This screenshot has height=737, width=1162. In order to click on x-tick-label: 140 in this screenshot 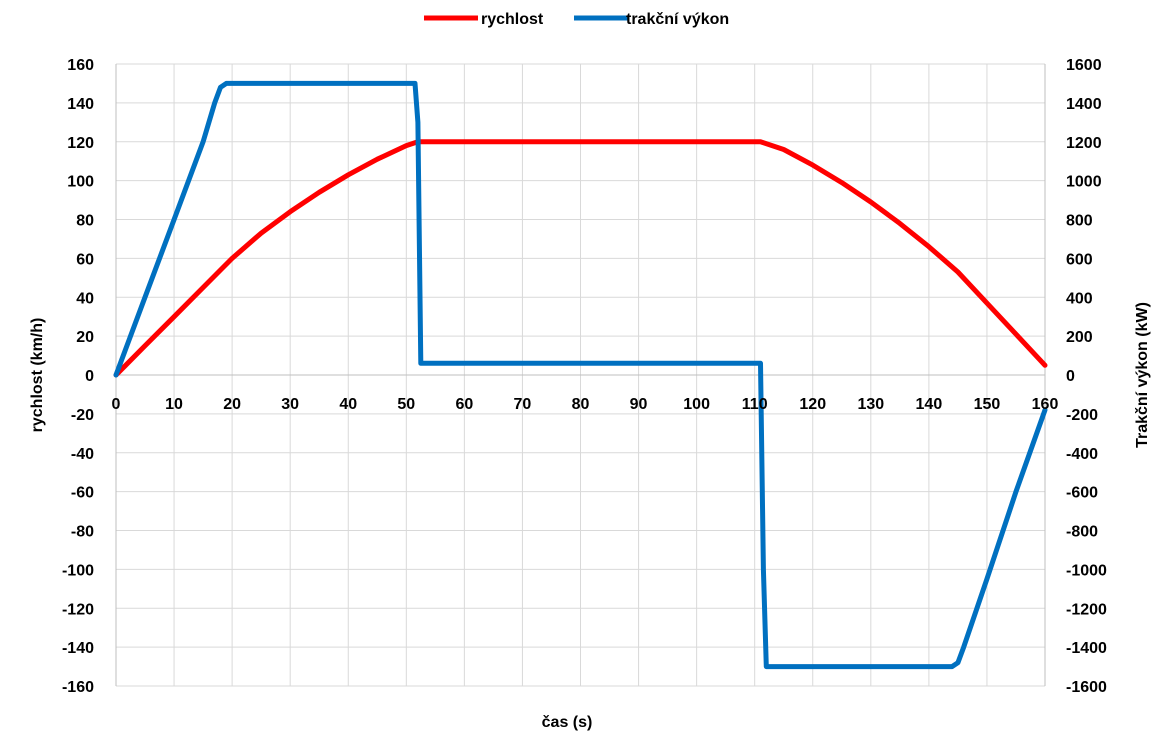, I will do `click(929, 404)`.